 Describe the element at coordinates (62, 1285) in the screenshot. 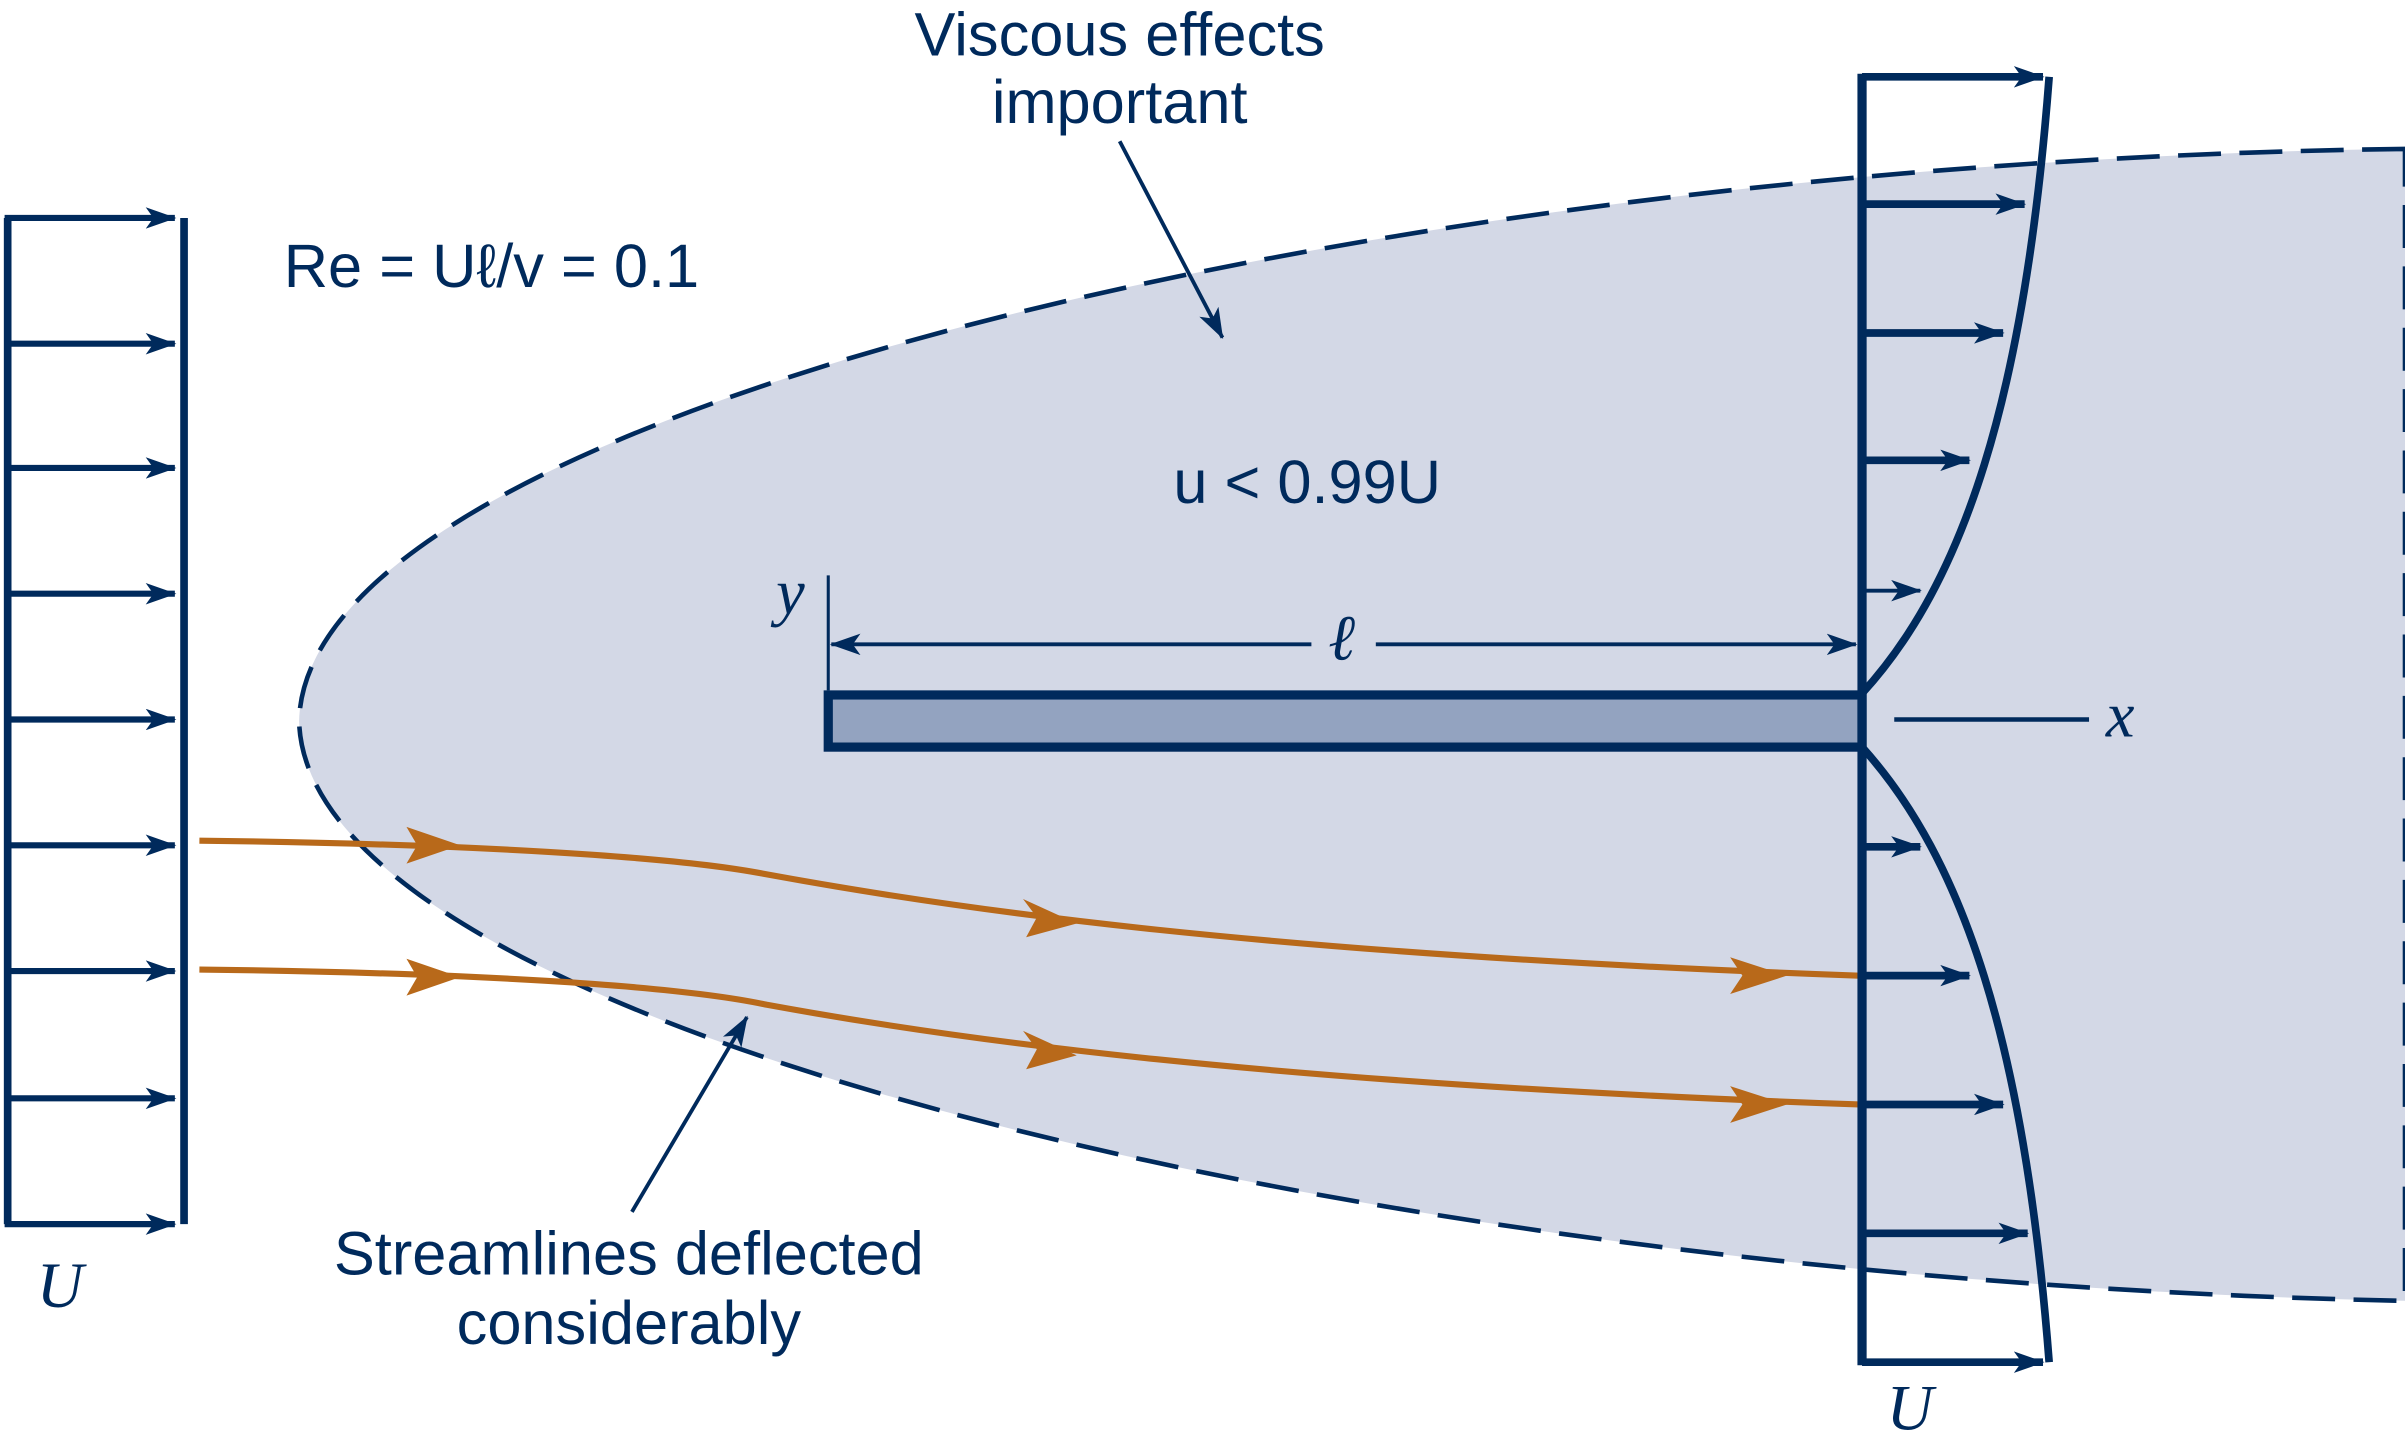

I see `upstream-velocity-label: U` at that location.